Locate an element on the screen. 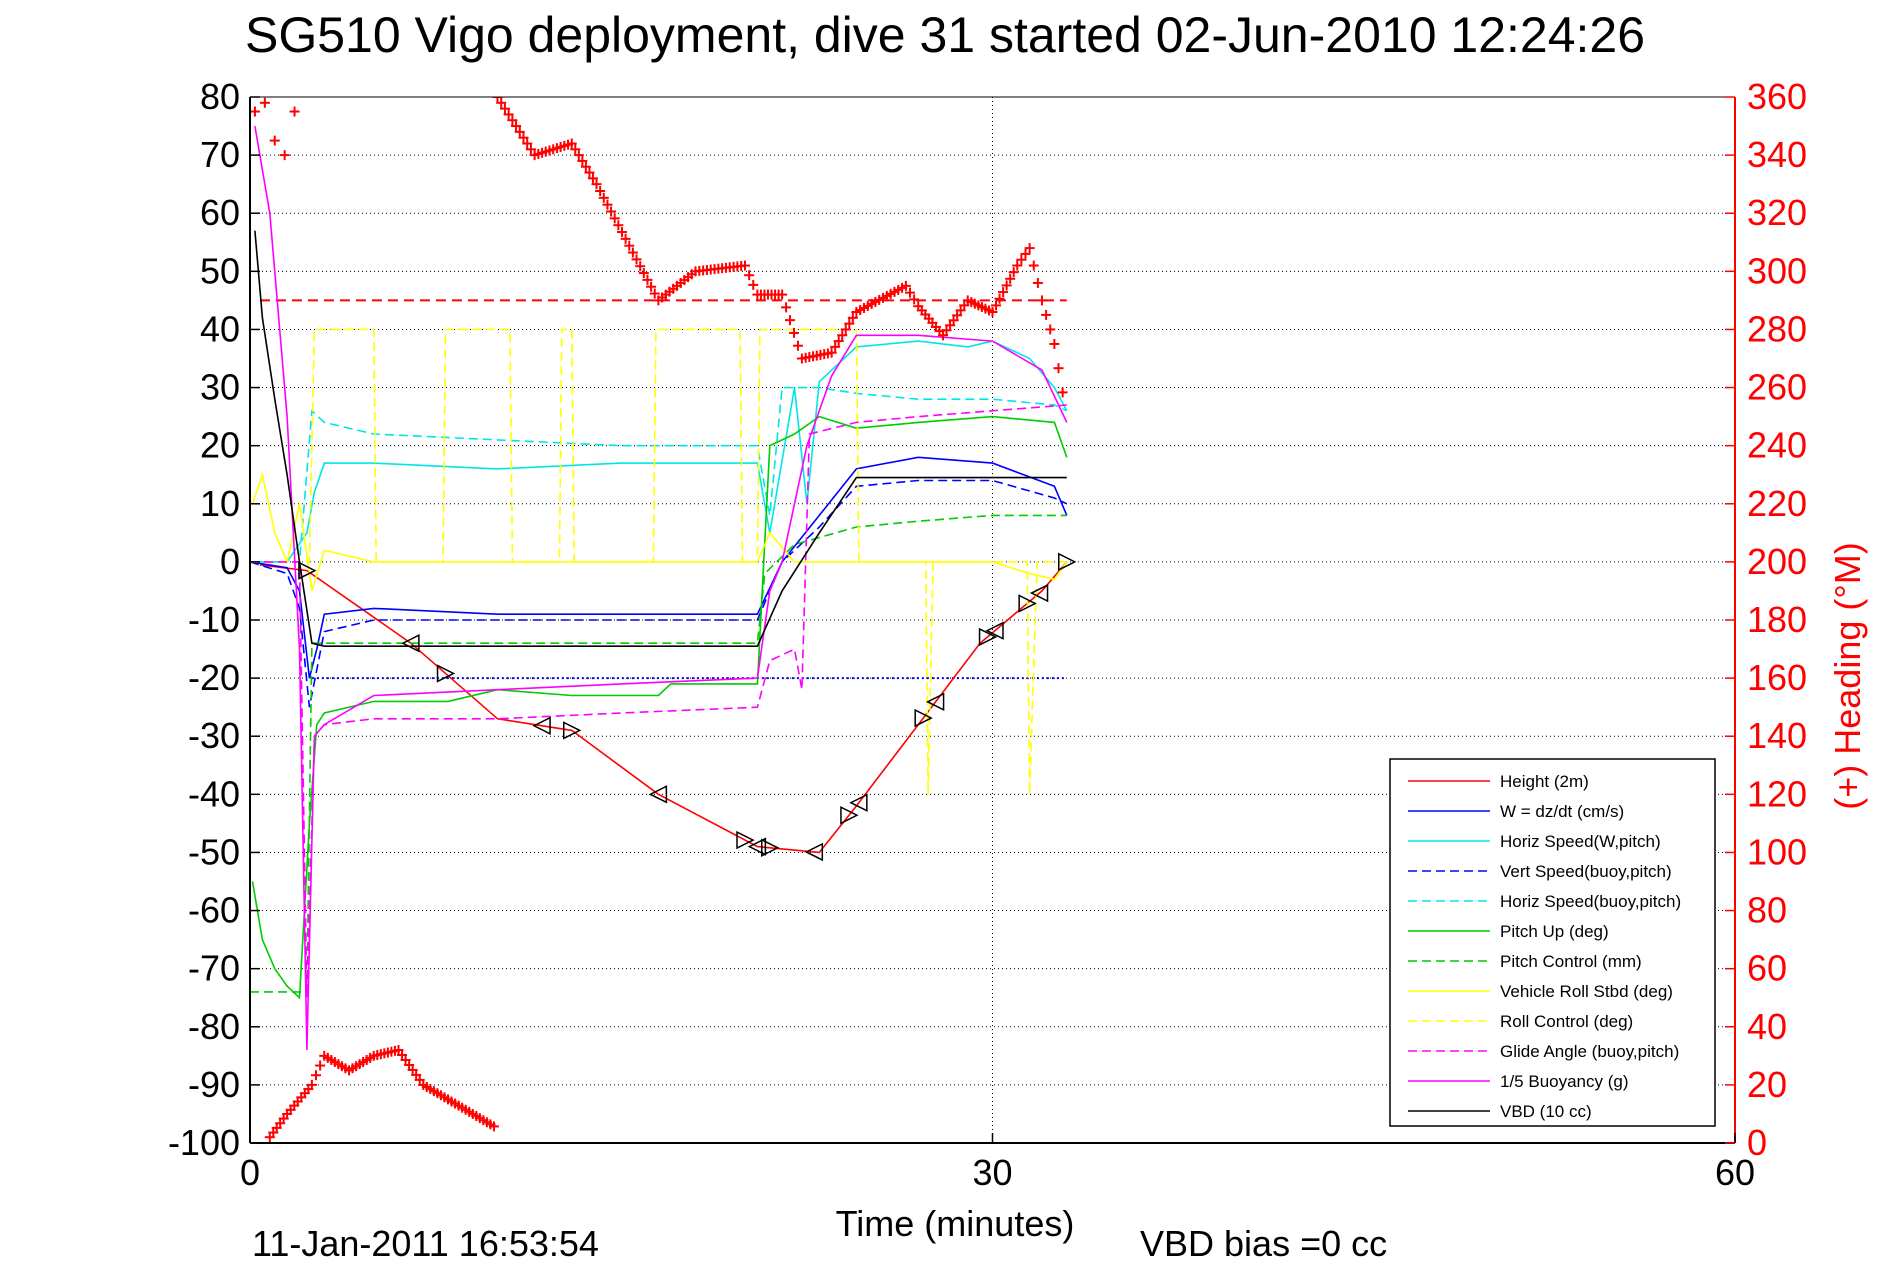 Image resolution: width=1891 pixels, height=1262 pixels. y-tick-left-4: 40 is located at coordinates (220, 328).